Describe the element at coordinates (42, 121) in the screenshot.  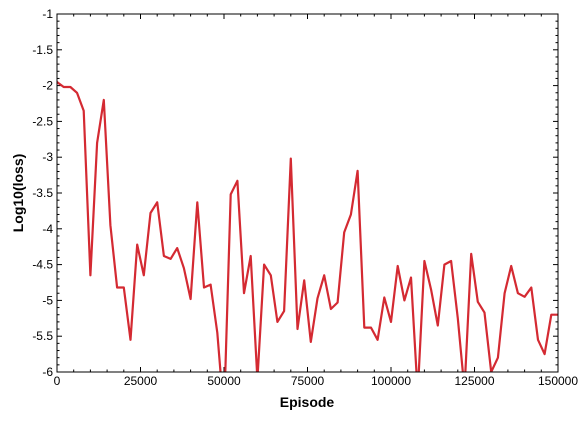
I see `y-tick-label: -2.5` at that location.